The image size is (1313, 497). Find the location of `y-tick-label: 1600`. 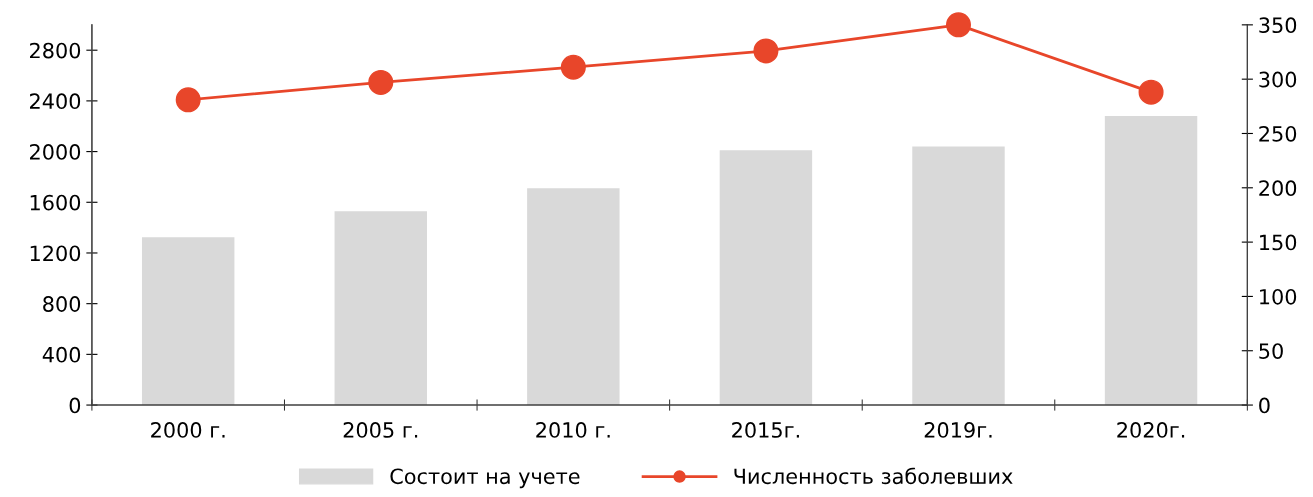

y-tick-label: 1600 is located at coordinates (55, 202).